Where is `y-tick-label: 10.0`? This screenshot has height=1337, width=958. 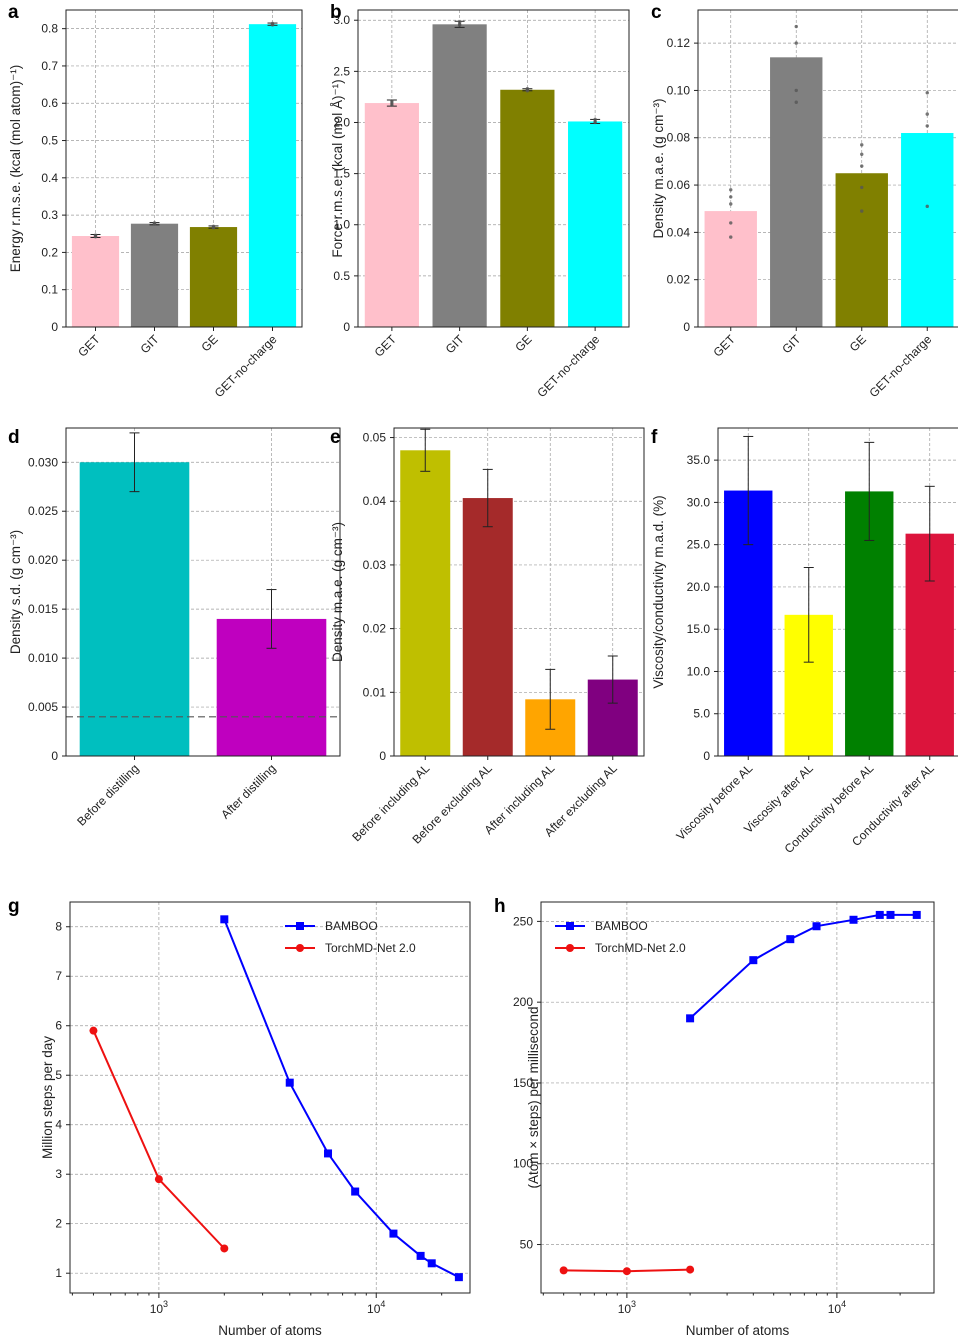 y-tick-label: 10.0 is located at coordinates (699, 671).